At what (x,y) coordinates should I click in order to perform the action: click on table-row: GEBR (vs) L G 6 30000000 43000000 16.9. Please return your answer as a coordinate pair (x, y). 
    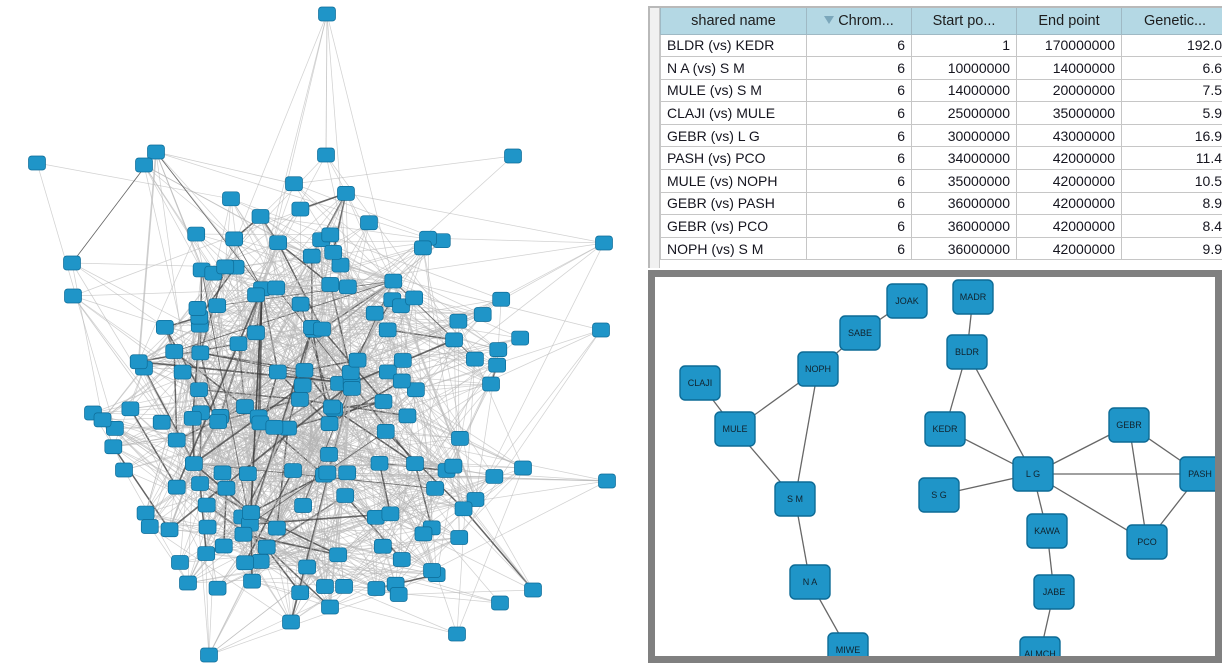
    Looking at the image, I should click on (941, 135).